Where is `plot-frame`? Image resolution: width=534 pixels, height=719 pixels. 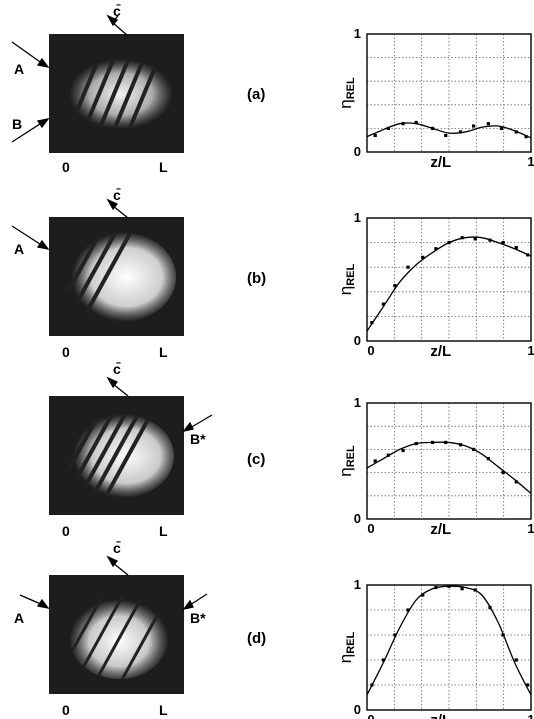
plot-frame is located at coordinates (449, 93).